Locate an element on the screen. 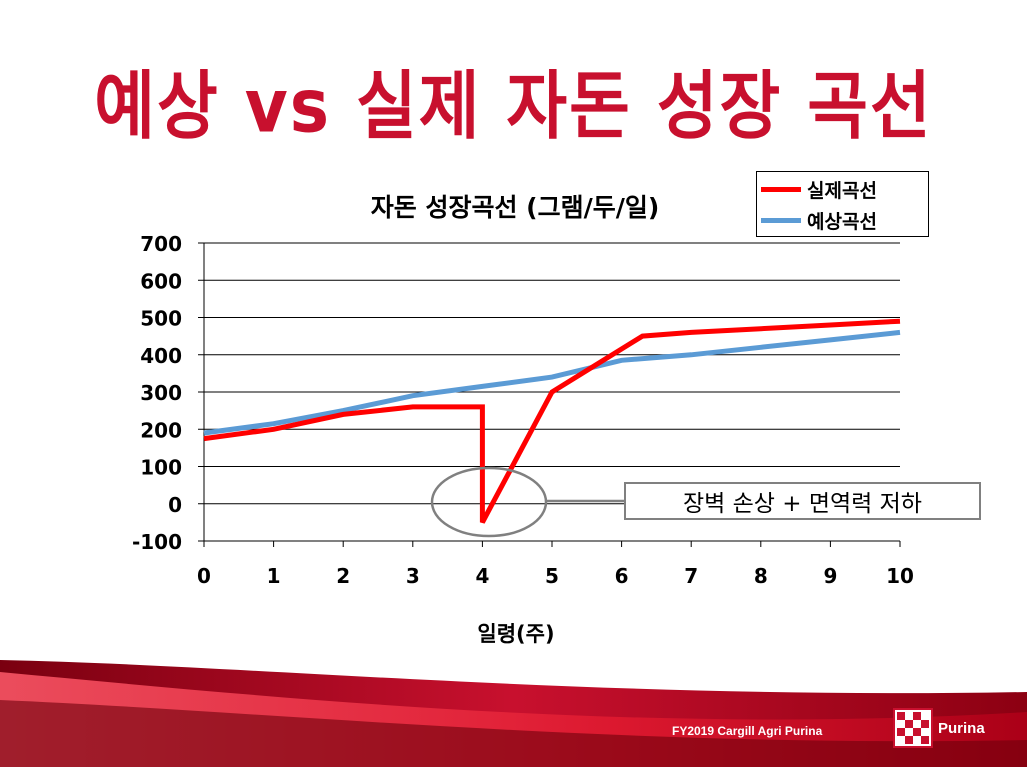  chart-title: 자돈 성장곡선 (그램/두/일) is located at coordinates (515, 207).